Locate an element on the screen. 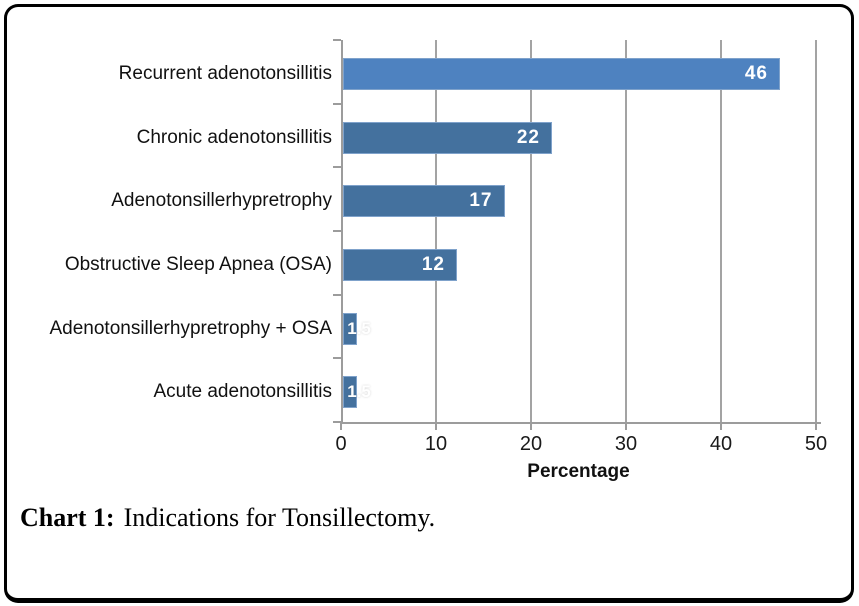 The width and height of the screenshot is (859, 606). figure-caption: Chart 1: Indications for Tonsillectomy. is located at coordinates (227, 518).